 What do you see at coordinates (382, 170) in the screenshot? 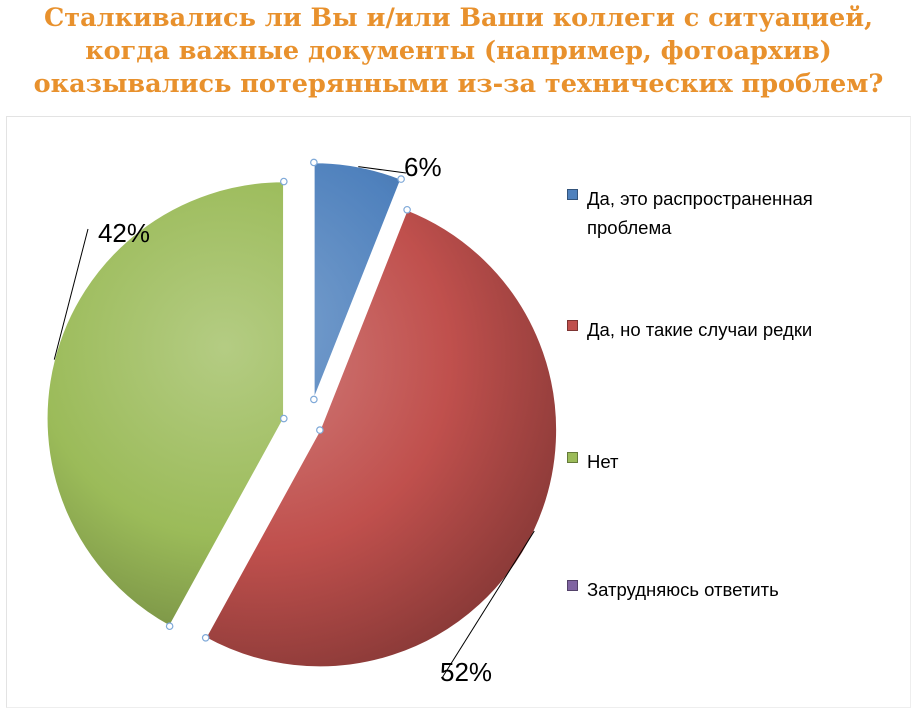
I see `leader-line-да-это-распространенная-проблема` at bounding box center [382, 170].